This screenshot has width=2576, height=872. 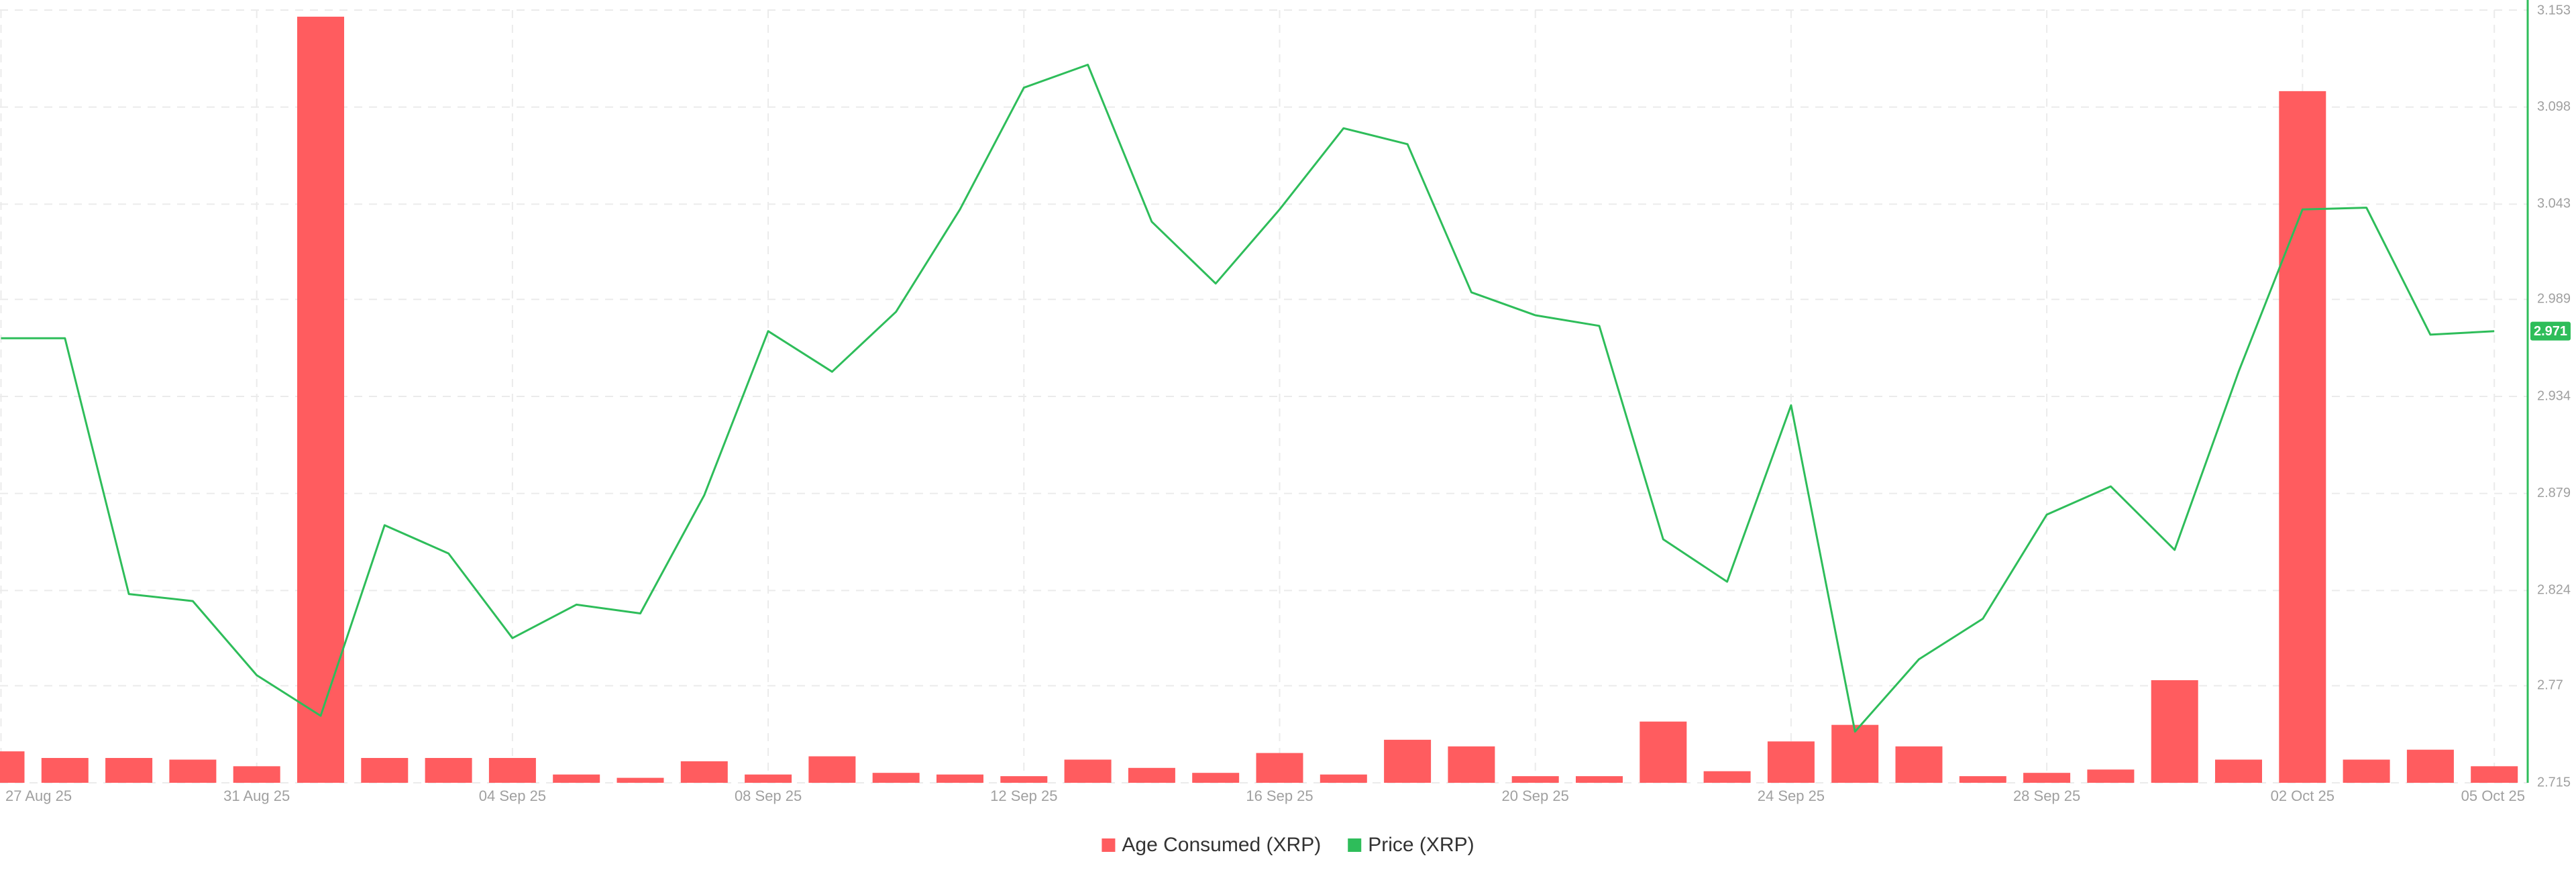 What do you see at coordinates (2046, 795) in the screenshot?
I see `x-tick-label: 28 Sep 25` at bounding box center [2046, 795].